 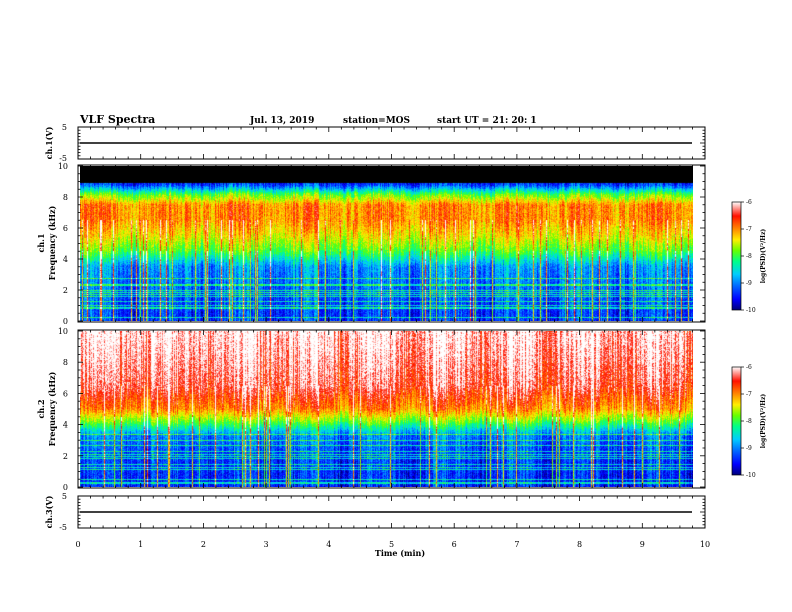 I want to click on time-tick-label: 8, so click(x=579, y=544).